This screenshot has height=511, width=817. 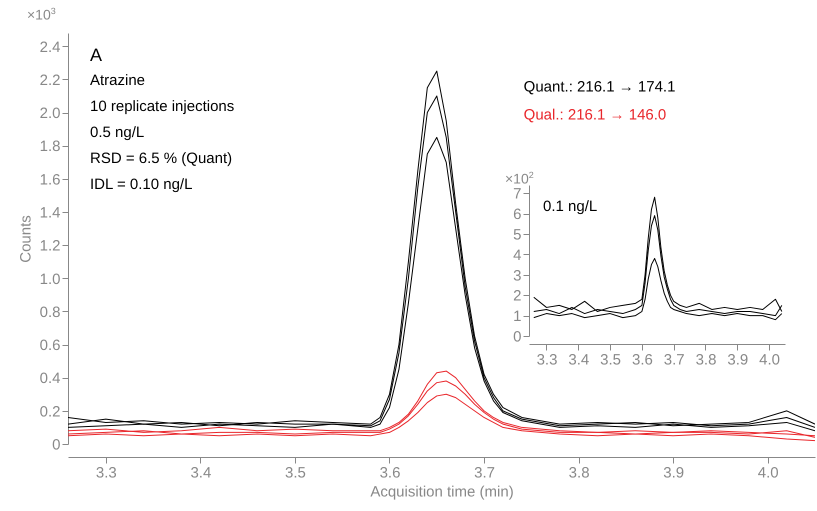 What do you see at coordinates (50, 47) in the screenshot?
I see `y-tick-label: 2.4` at bounding box center [50, 47].